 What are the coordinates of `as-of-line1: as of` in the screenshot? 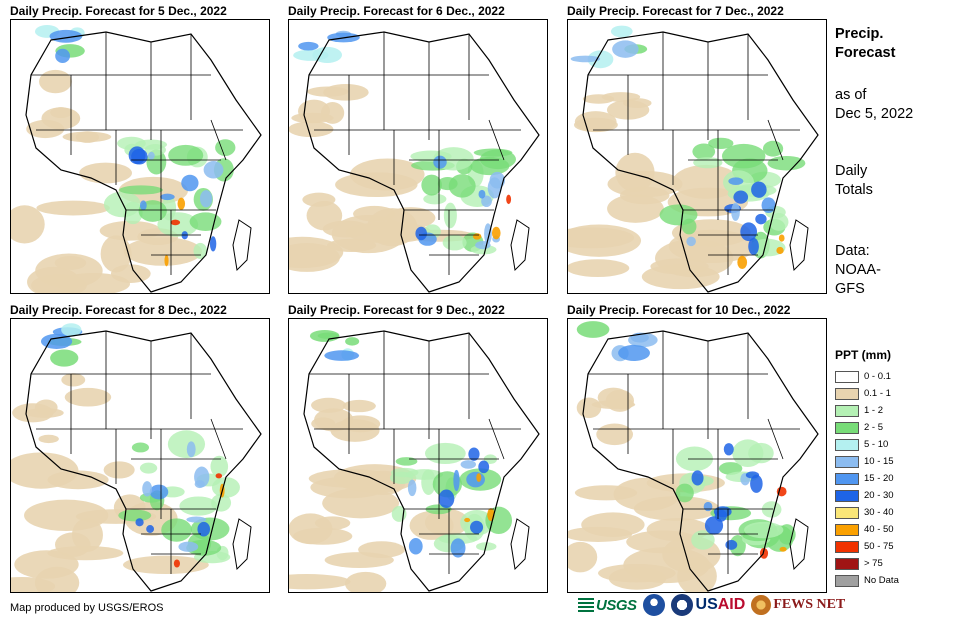 It's located at (851, 95).